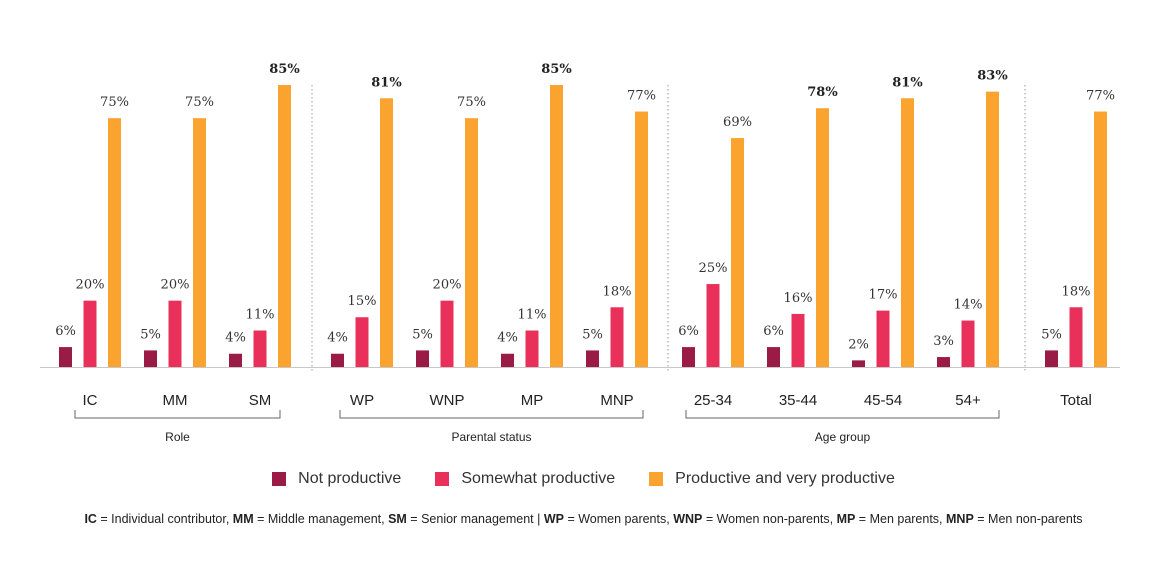  Describe the element at coordinates (843, 437) in the screenshot. I see `group-label: Age group` at that location.